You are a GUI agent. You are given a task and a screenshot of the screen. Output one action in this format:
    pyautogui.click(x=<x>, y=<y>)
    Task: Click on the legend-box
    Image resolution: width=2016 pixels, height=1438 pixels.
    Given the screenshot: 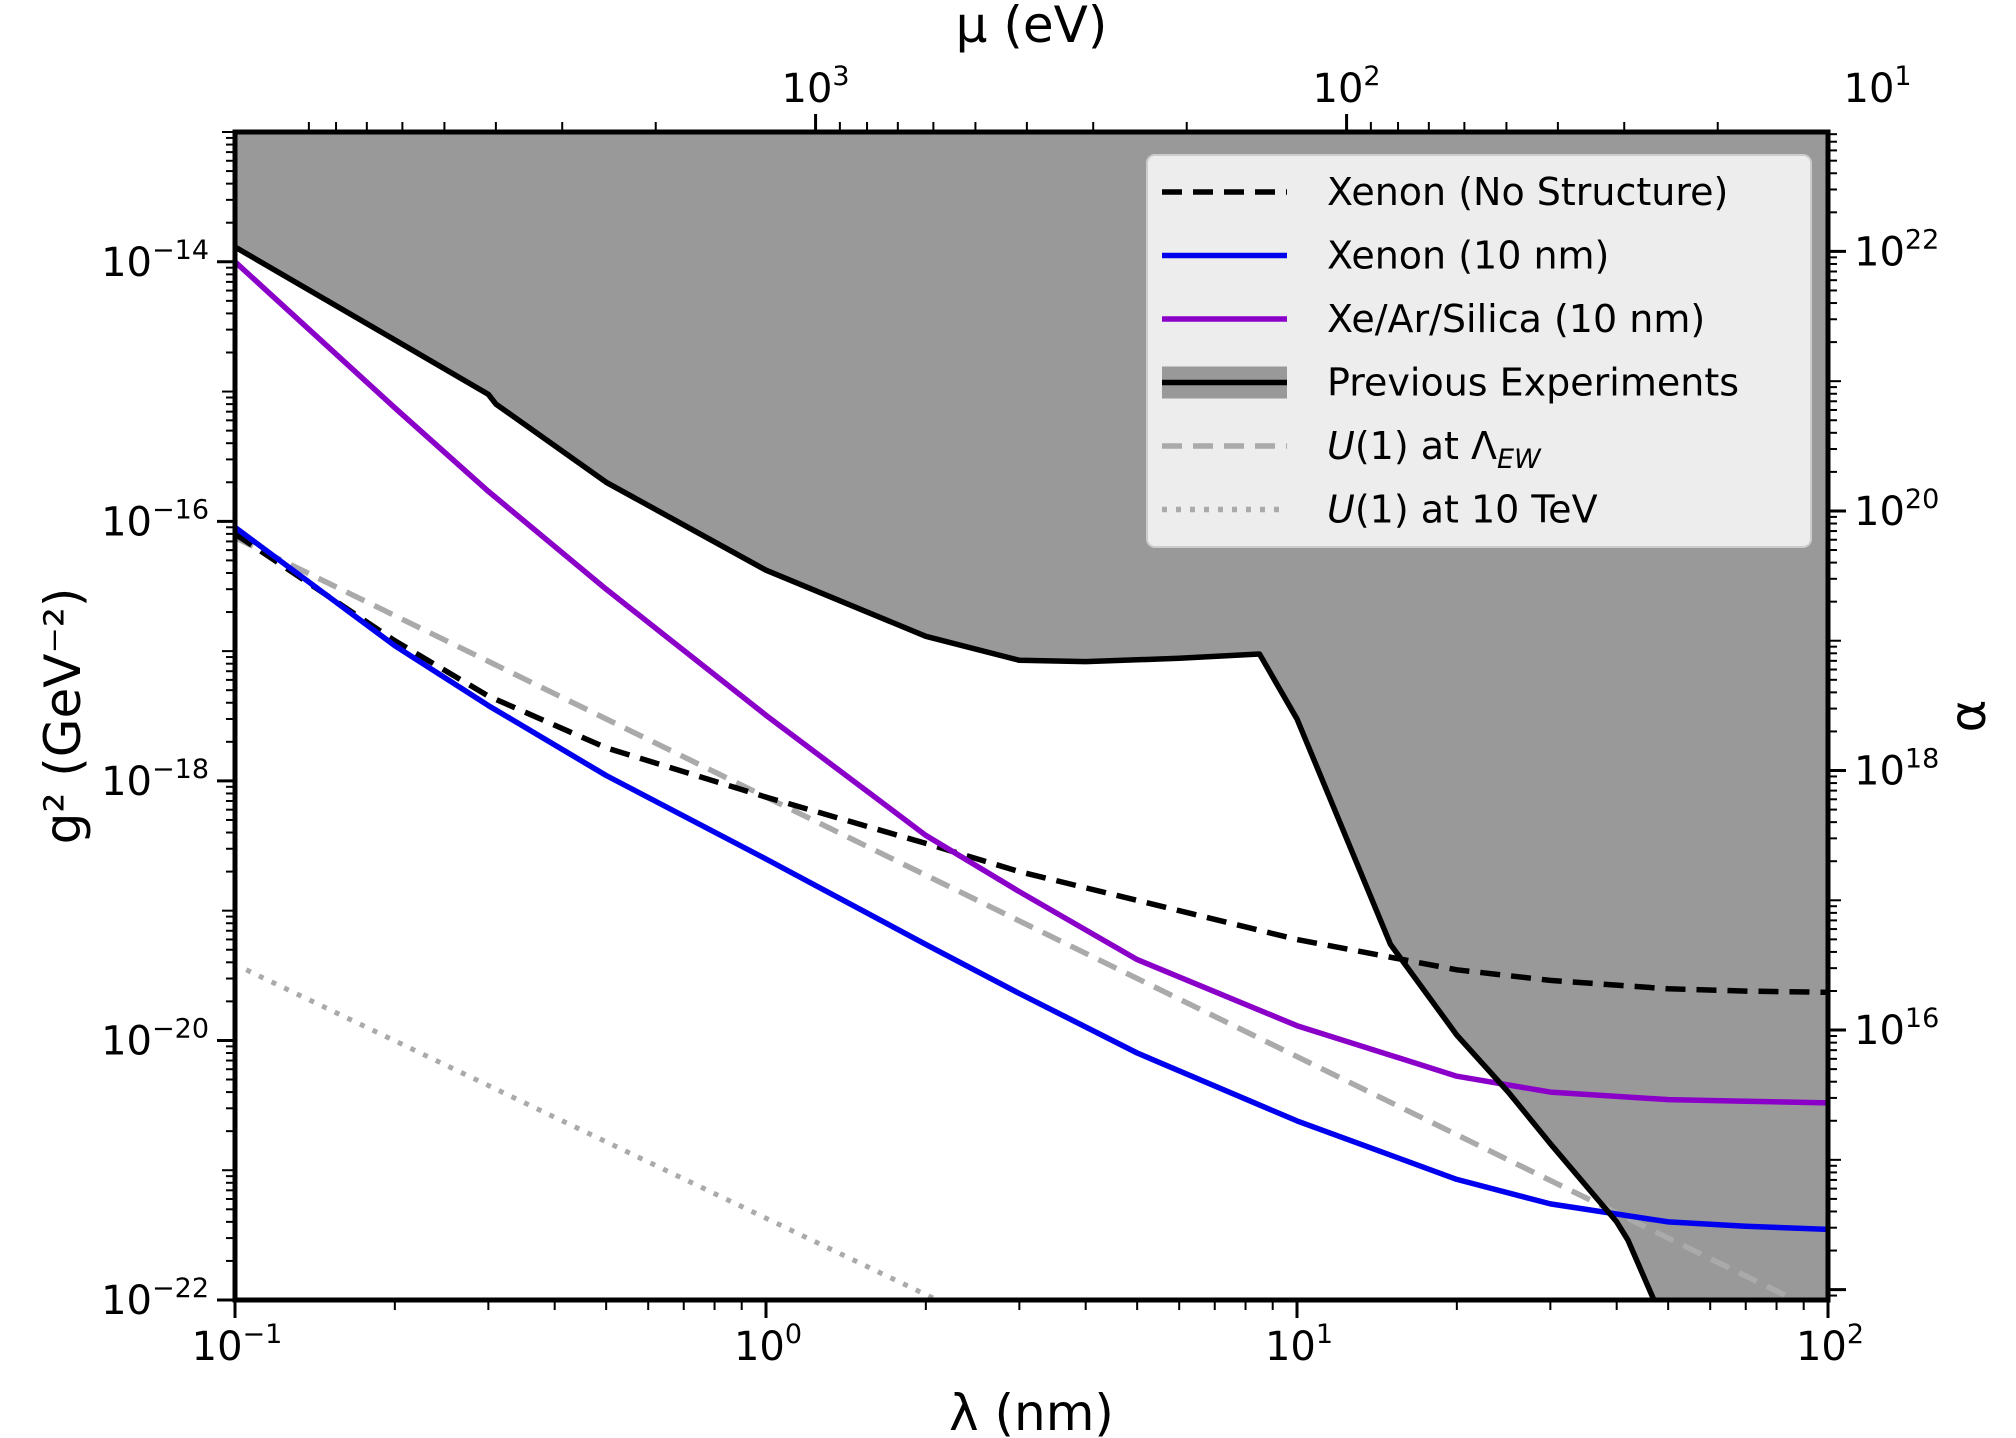 What is the action you would take?
    pyautogui.click(x=1479, y=351)
    